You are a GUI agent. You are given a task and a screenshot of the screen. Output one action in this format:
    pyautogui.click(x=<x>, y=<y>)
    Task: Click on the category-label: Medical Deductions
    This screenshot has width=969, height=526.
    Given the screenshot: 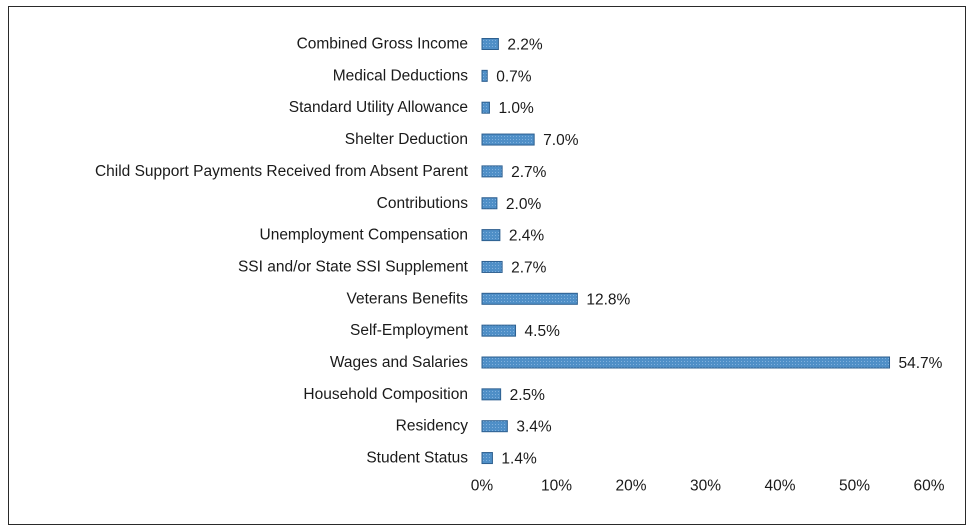 What is the action you would take?
    pyautogui.click(x=401, y=75)
    